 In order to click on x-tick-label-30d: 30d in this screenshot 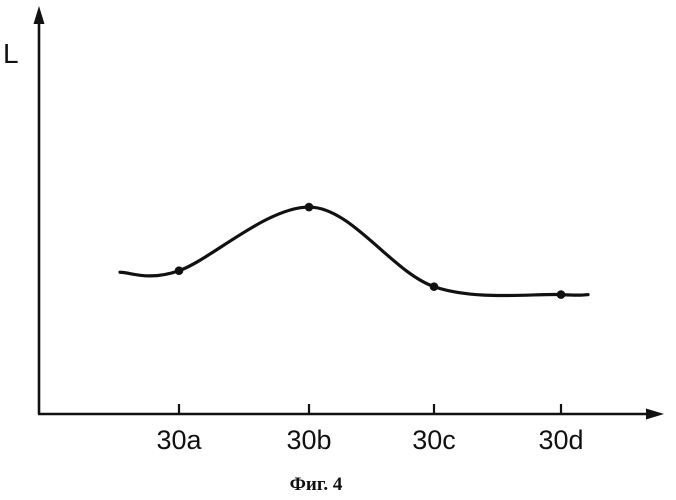, I will do `click(560, 440)`.